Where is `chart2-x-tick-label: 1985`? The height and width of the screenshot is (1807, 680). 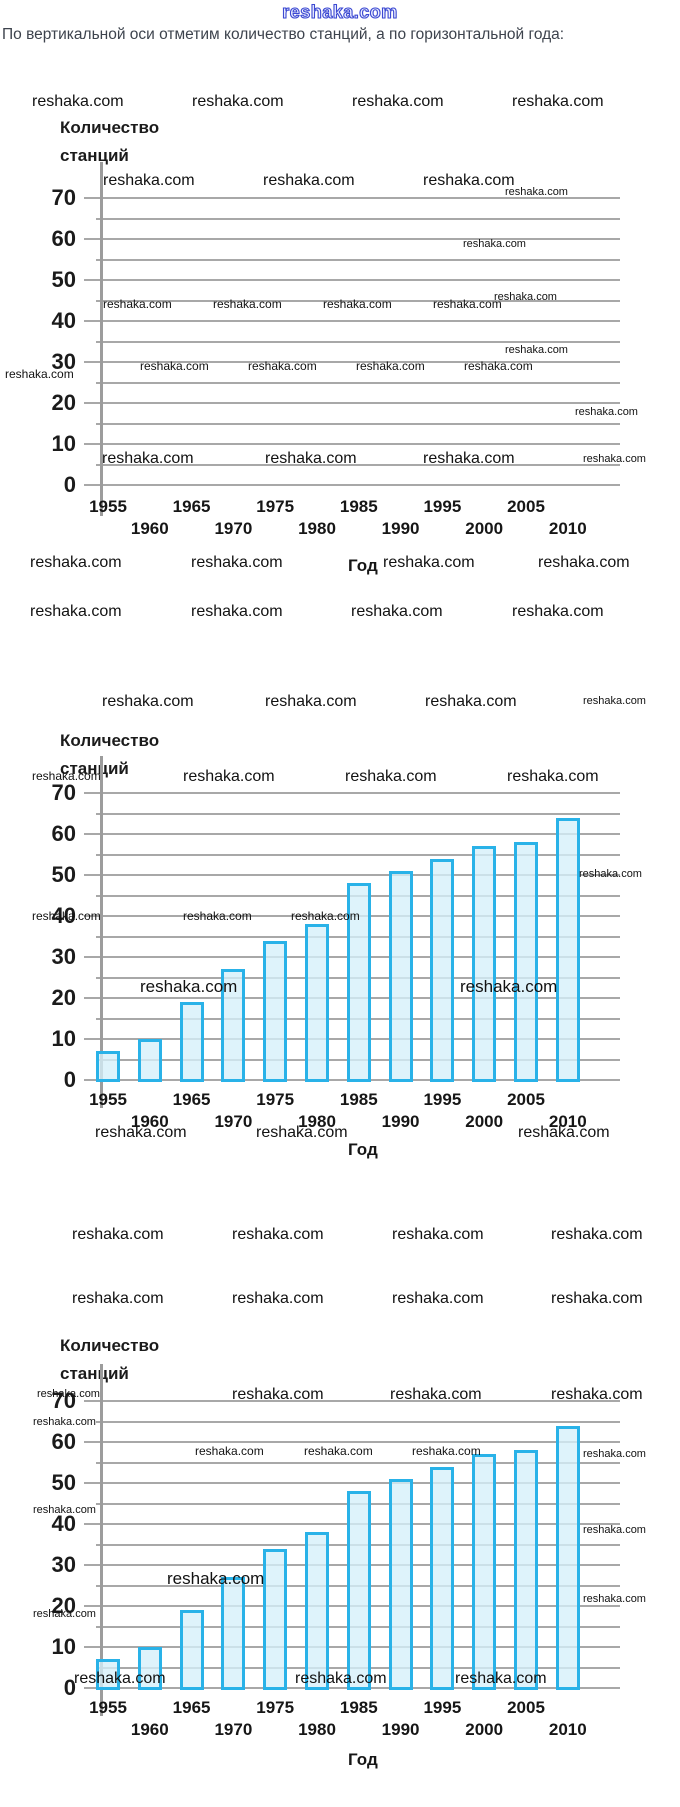 chart2-x-tick-label: 1985 is located at coordinates (358, 1099).